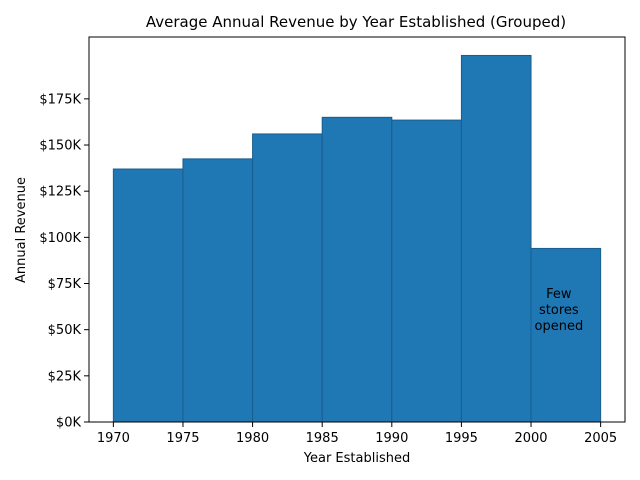  Describe the element at coordinates (287, 278) in the screenshot. I see `bar-1980-1985` at that location.